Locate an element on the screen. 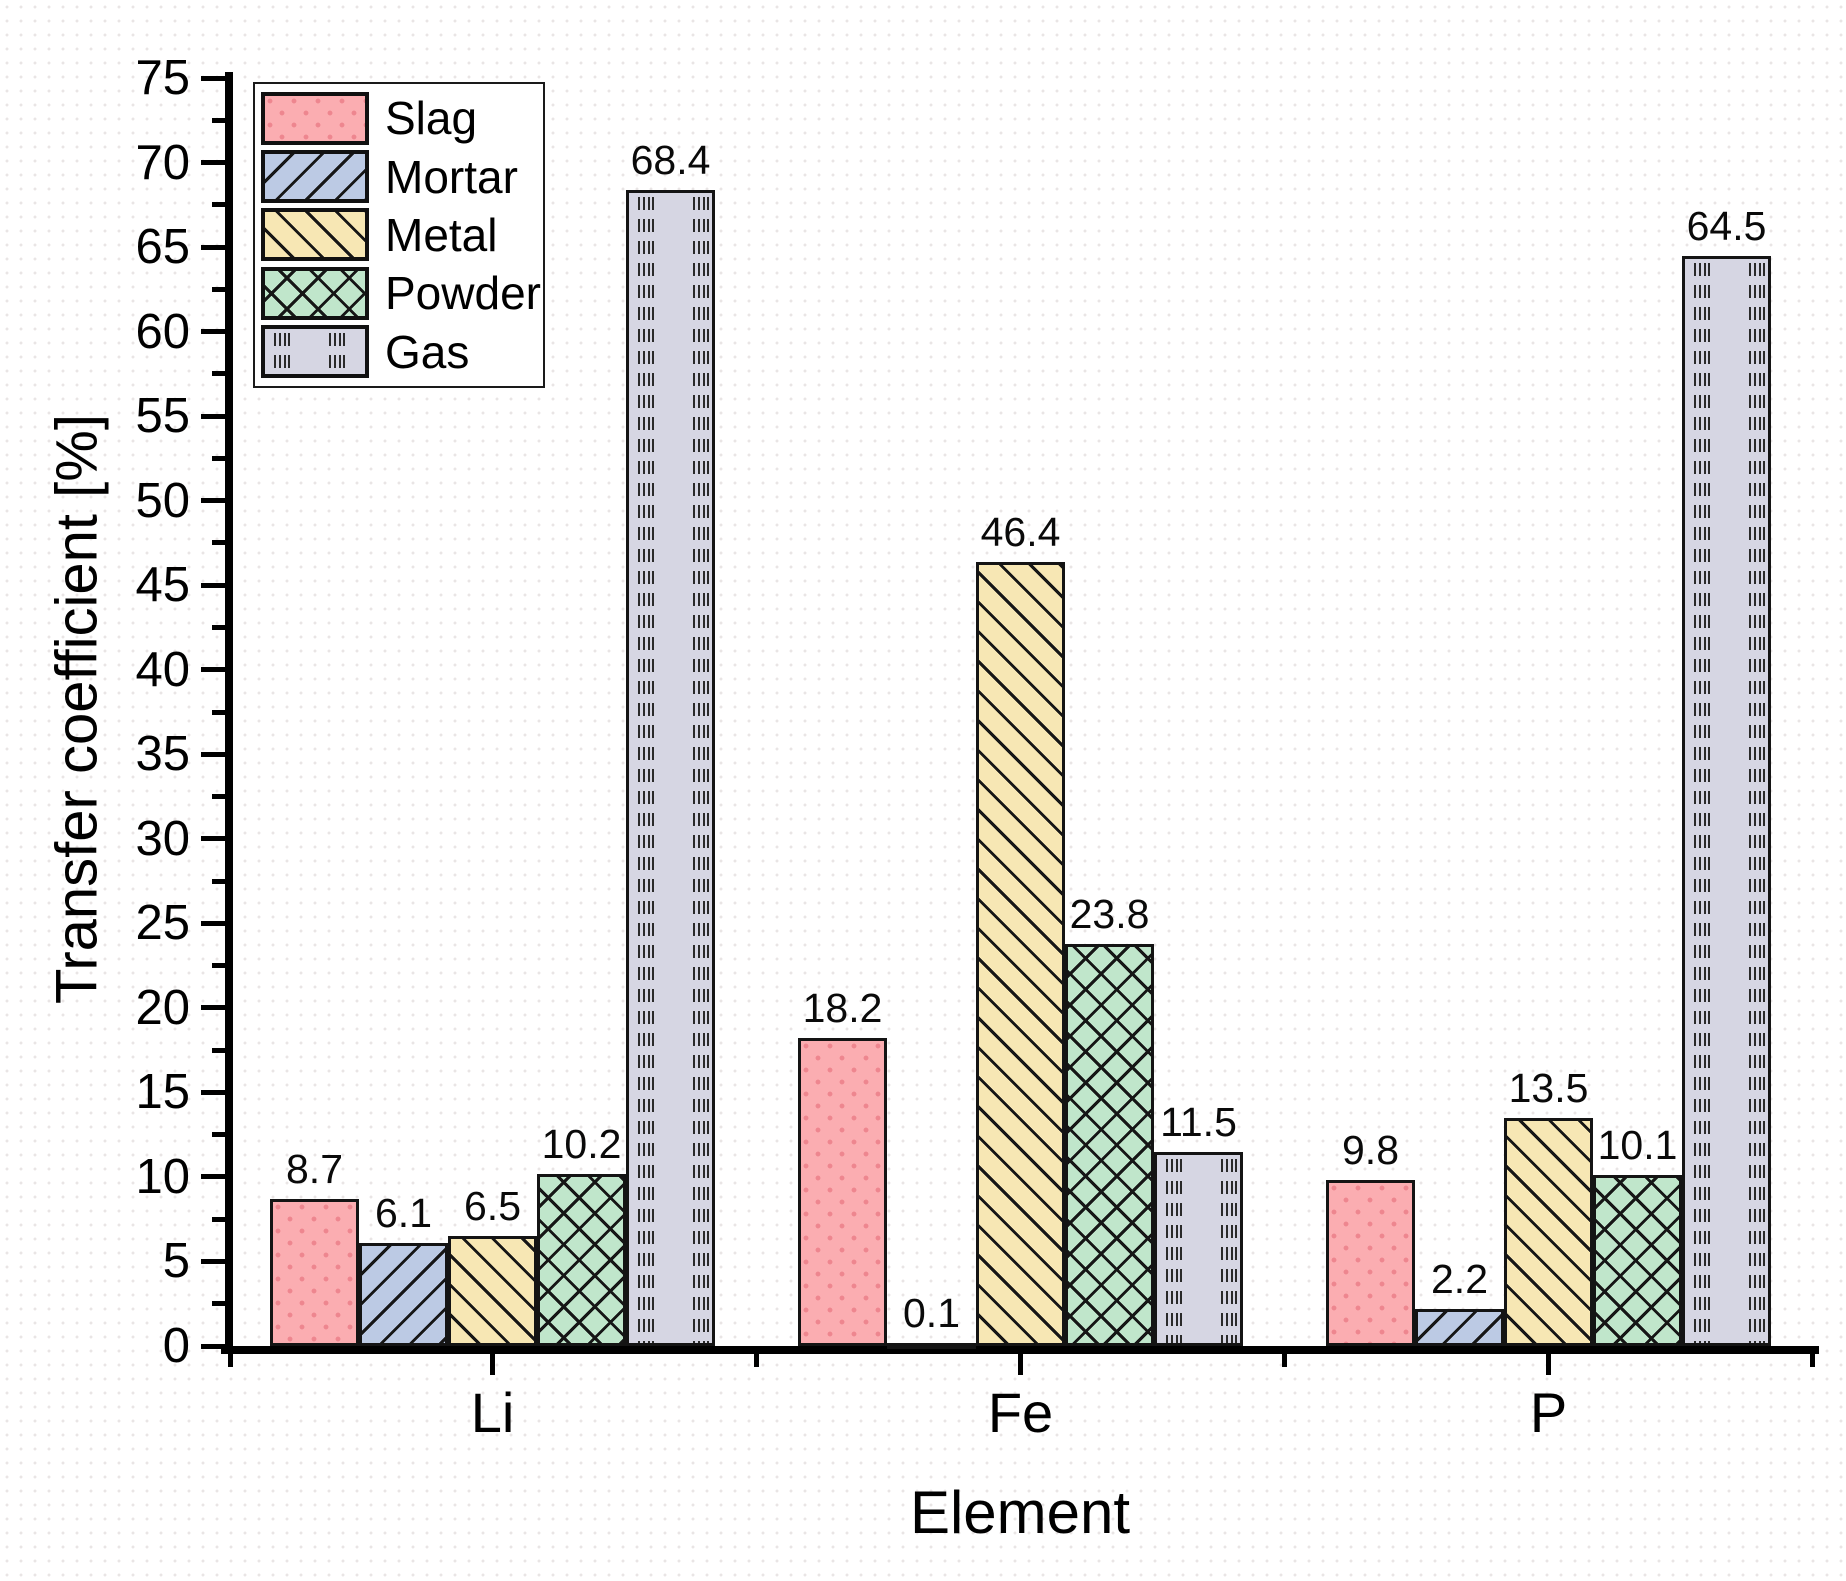  legend-swatch-powder is located at coordinates (315, 293).